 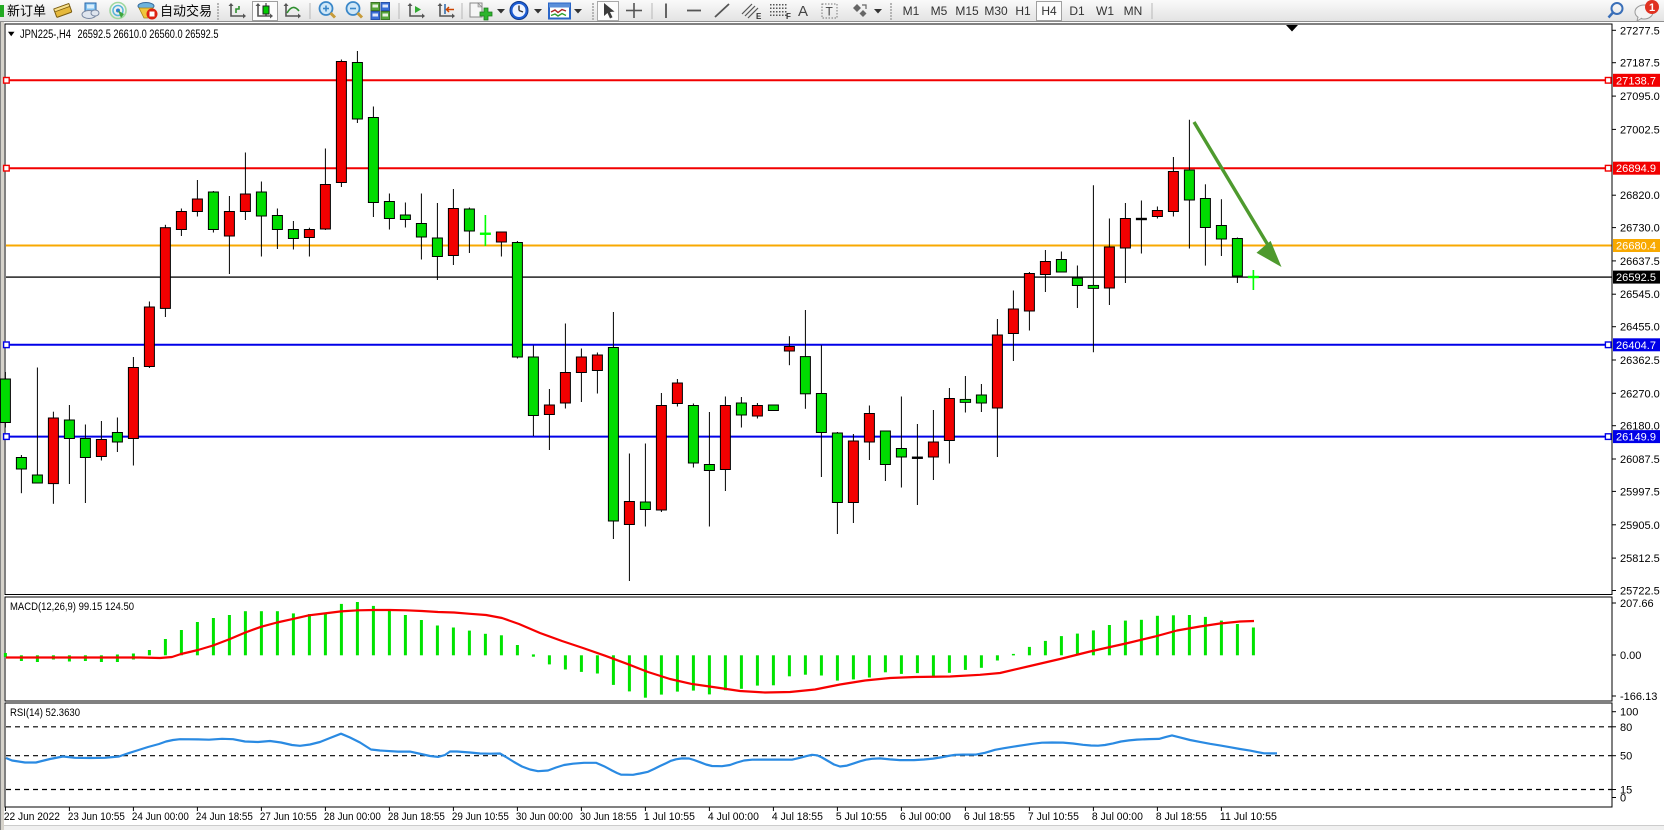 I want to click on svg-text: M5, so click(x=939, y=11).